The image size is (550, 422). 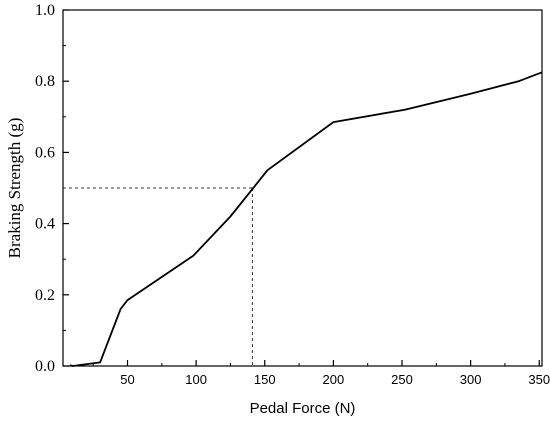 What do you see at coordinates (45, 224) in the screenshot?
I see `y-tick-label-2: 0.4` at bounding box center [45, 224].